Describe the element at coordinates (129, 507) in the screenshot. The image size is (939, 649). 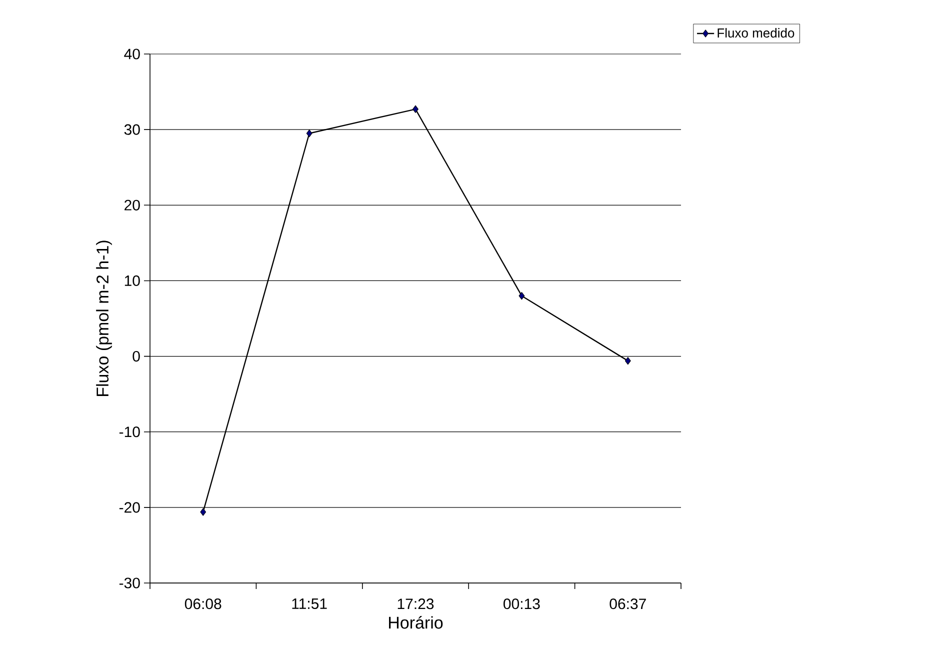
I see `y-tick-label: -20` at that location.